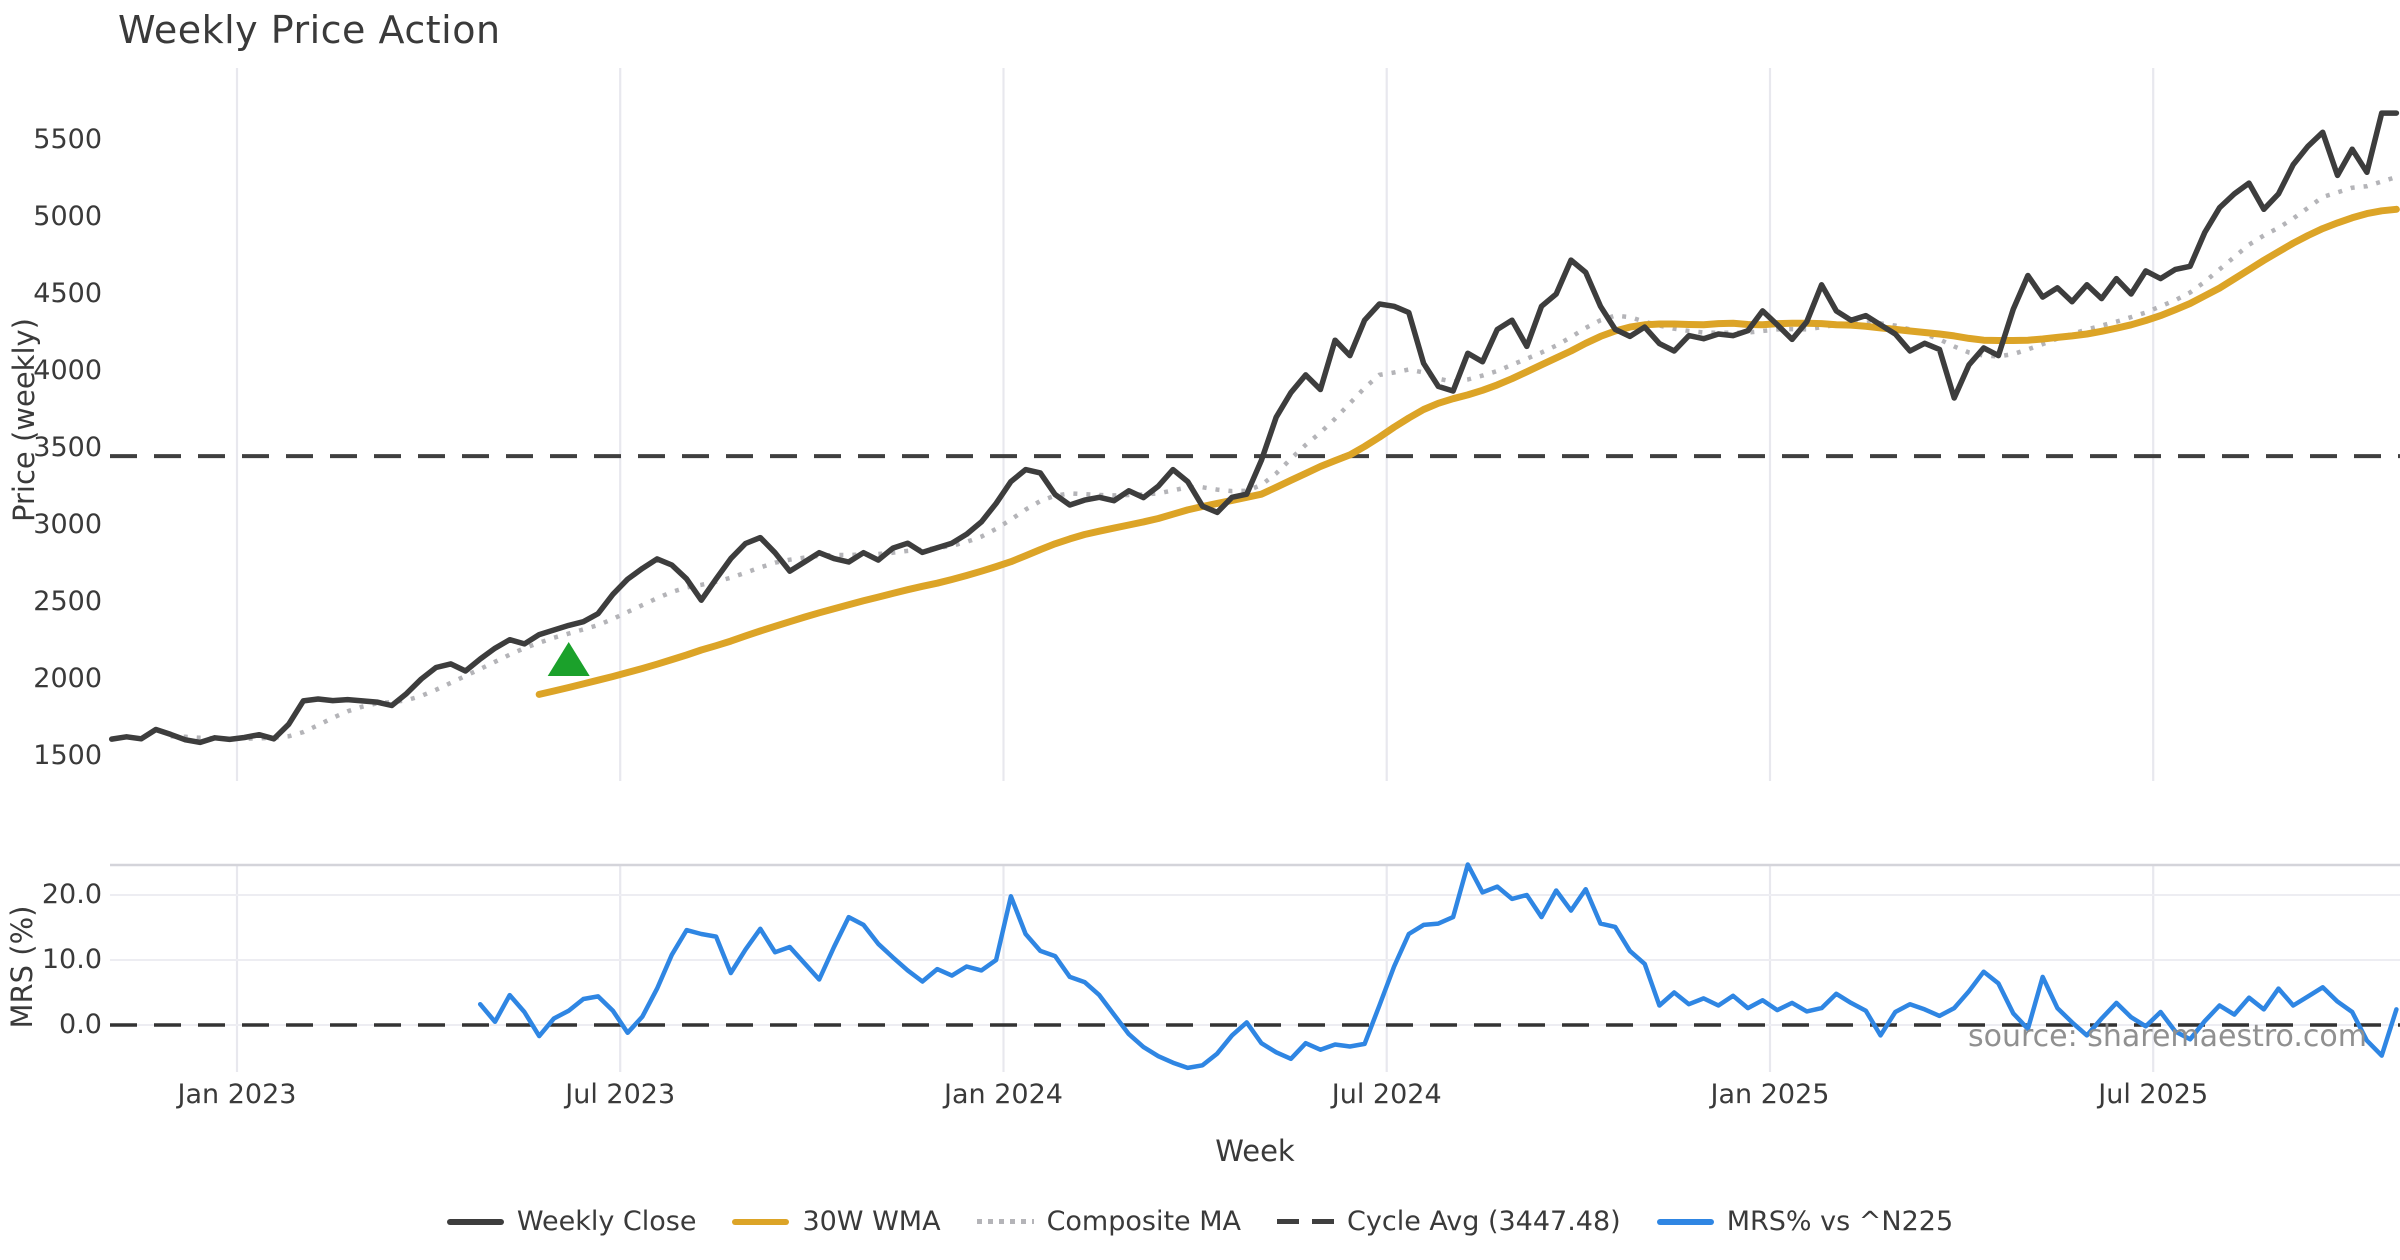 Image resolution: width=2400 pixels, height=1260 pixels. What do you see at coordinates (568, 659) in the screenshot?
I see `buy-signal-marker` at bounding box center [568, 659].